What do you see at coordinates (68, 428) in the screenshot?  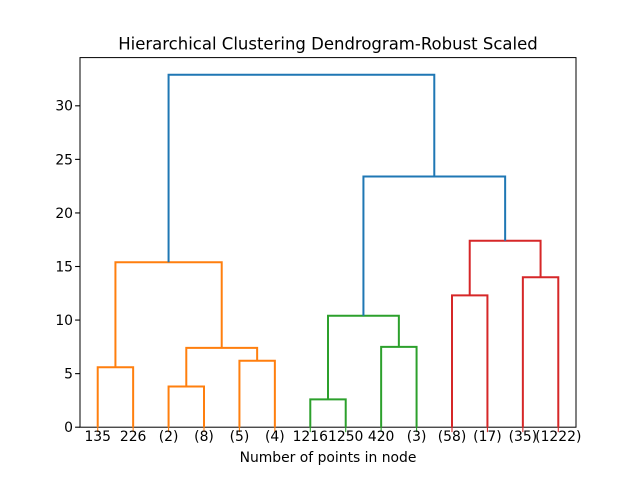 I see `y-tick-label: 0` at bounding box center [68, 428].